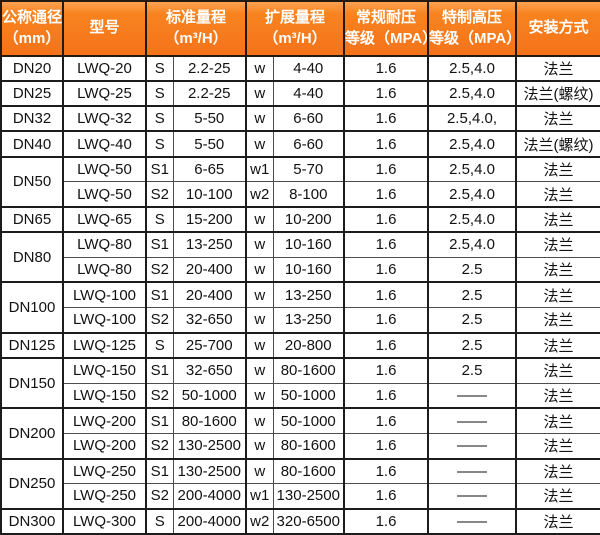 This screenshot has width=600, height=535. Describe the element at coordinates (209, 395) in the screenshot. I see `cell-standard-range-value: 50-1000` at that location.